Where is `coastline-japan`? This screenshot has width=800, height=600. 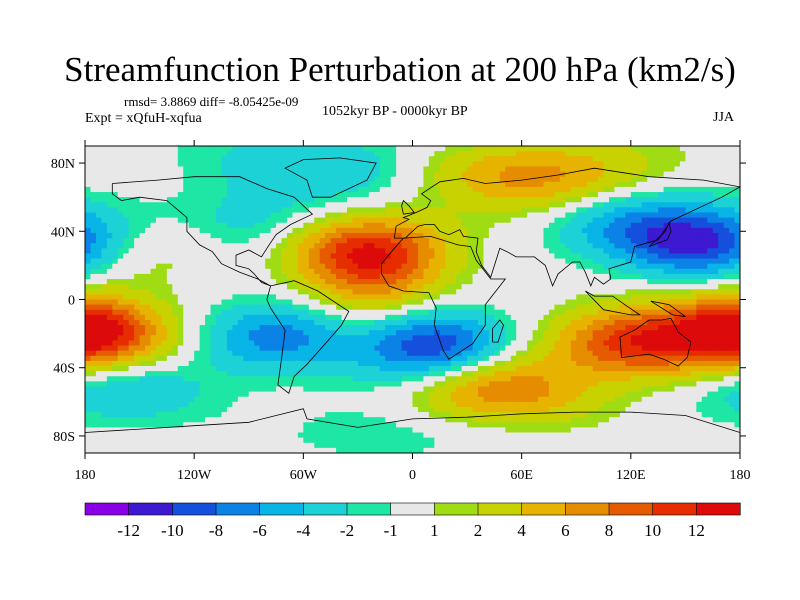 coastline-japan is located at coordinates (660, 234).